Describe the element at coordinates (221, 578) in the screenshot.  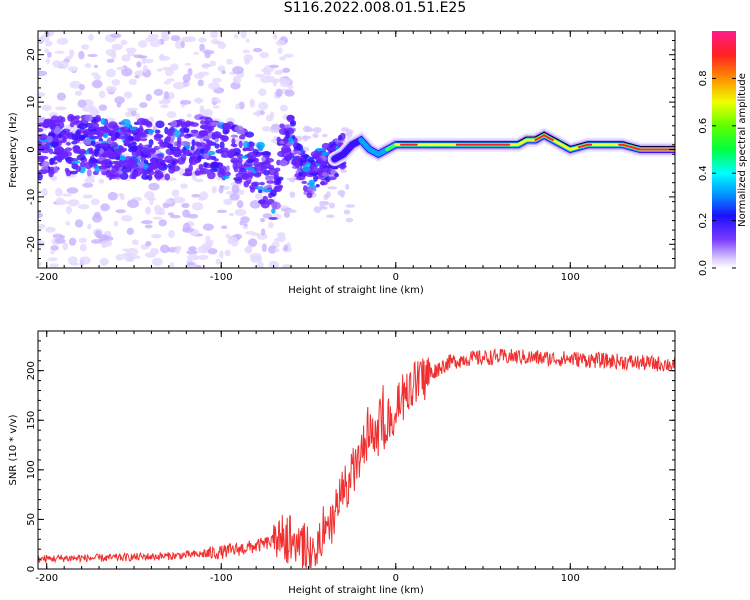
I see `snr-x-tick-label: -100` at that location.